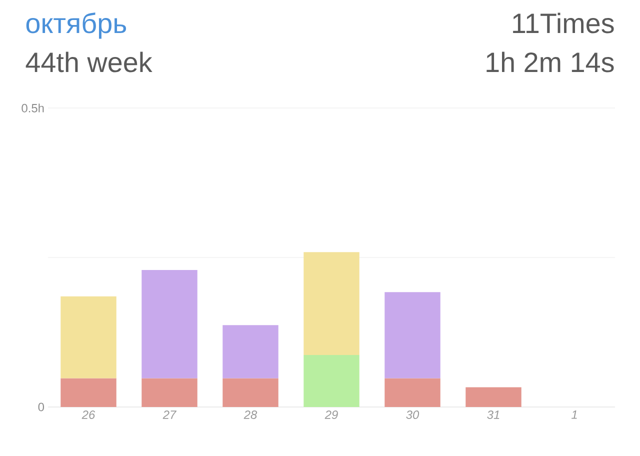 This screenshot has width=640, height=456. Describe the element at coordinates (493, 414) in the screenshot. I see `x-tick-label: 31` at that location.